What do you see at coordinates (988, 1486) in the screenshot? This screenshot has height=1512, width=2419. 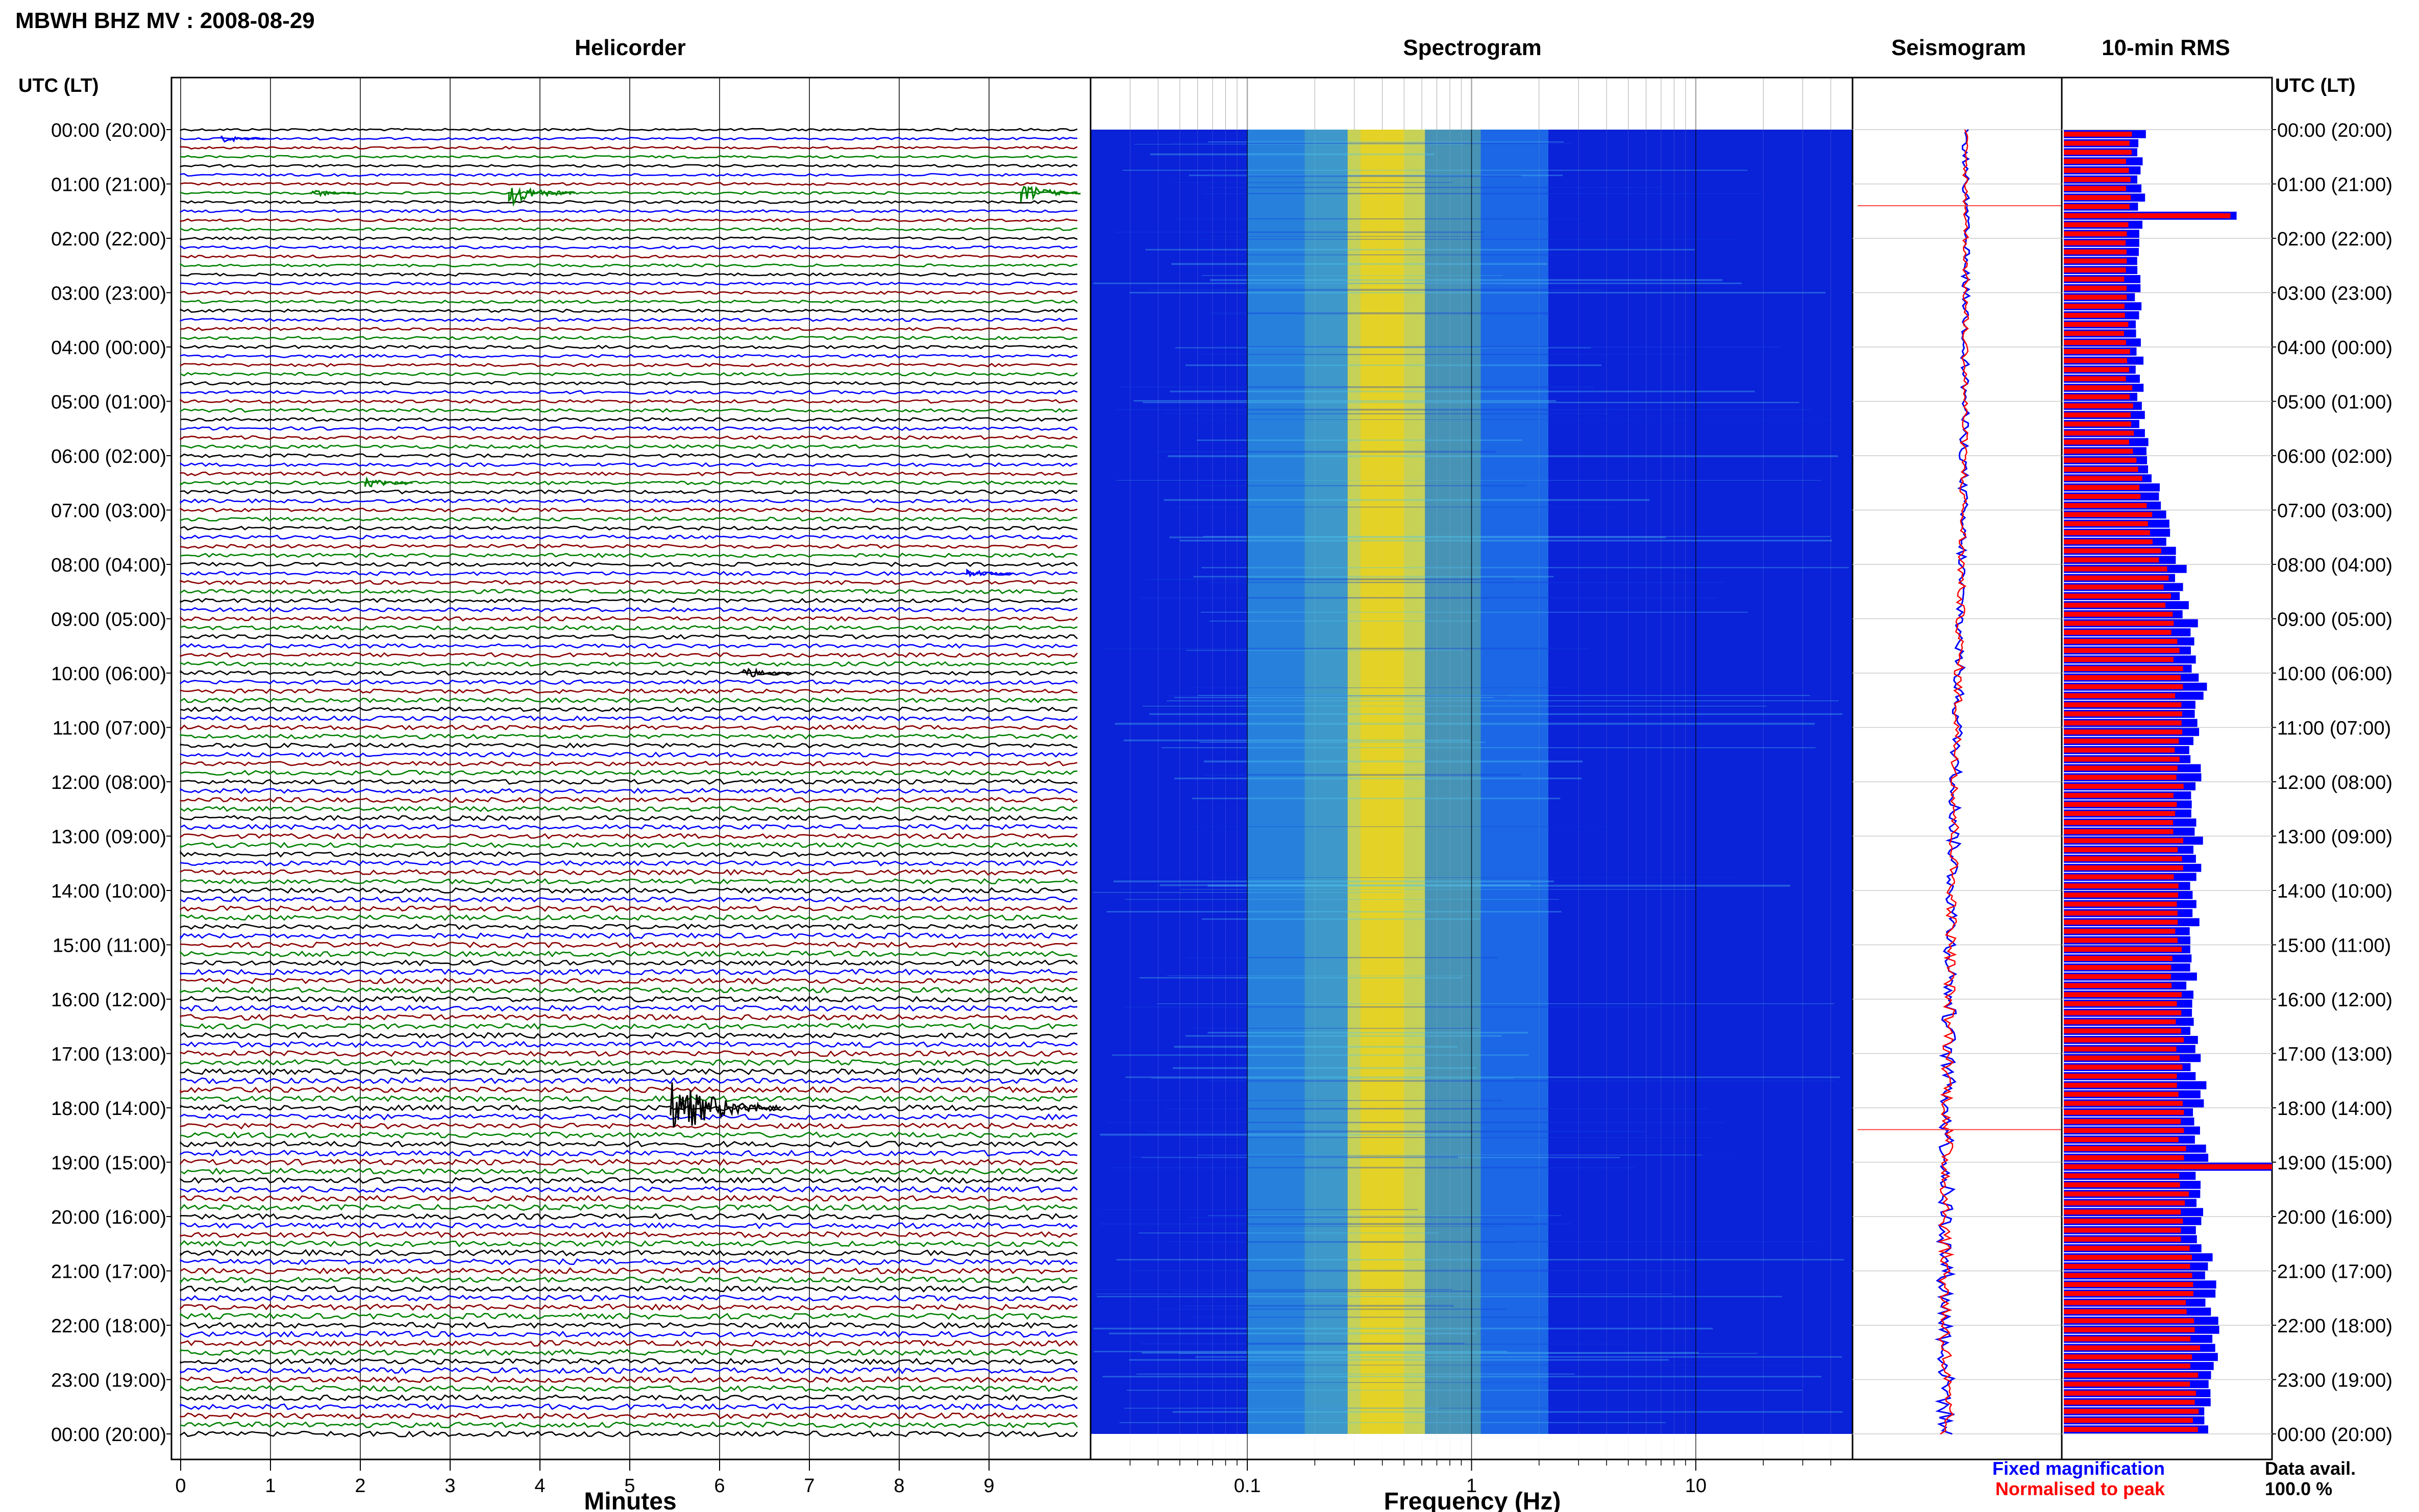 I see `minute-tick-label: 9` at bounding box center [988, 1486].